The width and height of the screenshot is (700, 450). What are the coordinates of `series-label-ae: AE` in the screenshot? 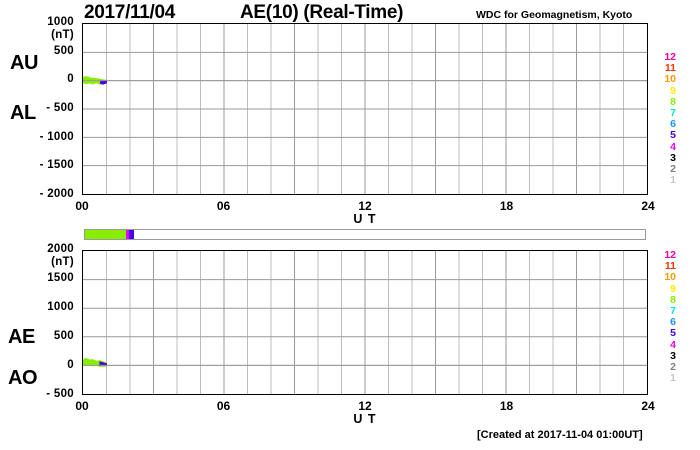 It's located at (21, 337).